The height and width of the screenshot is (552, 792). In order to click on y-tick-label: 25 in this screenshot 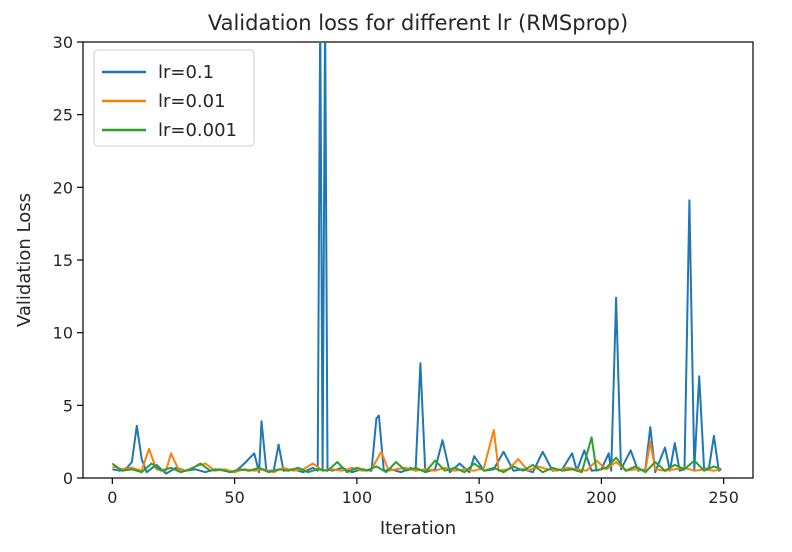, I will do `click(63, 115)`.